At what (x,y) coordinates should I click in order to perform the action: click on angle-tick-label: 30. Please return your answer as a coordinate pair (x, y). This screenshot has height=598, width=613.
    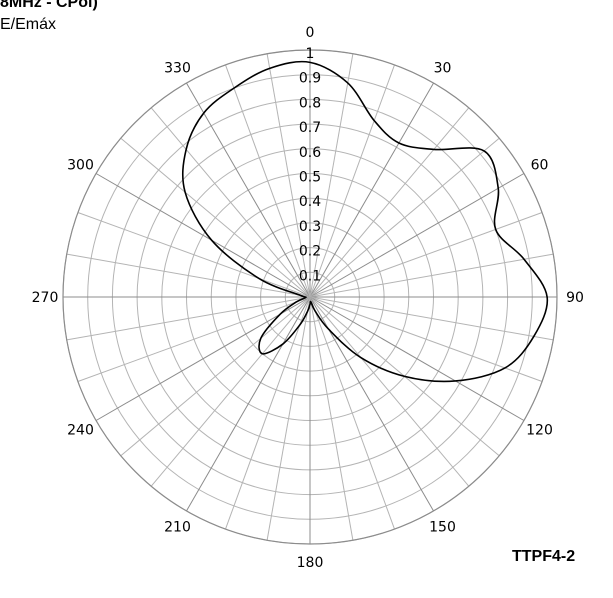
    Looking at the image, I should click on (443, 69).